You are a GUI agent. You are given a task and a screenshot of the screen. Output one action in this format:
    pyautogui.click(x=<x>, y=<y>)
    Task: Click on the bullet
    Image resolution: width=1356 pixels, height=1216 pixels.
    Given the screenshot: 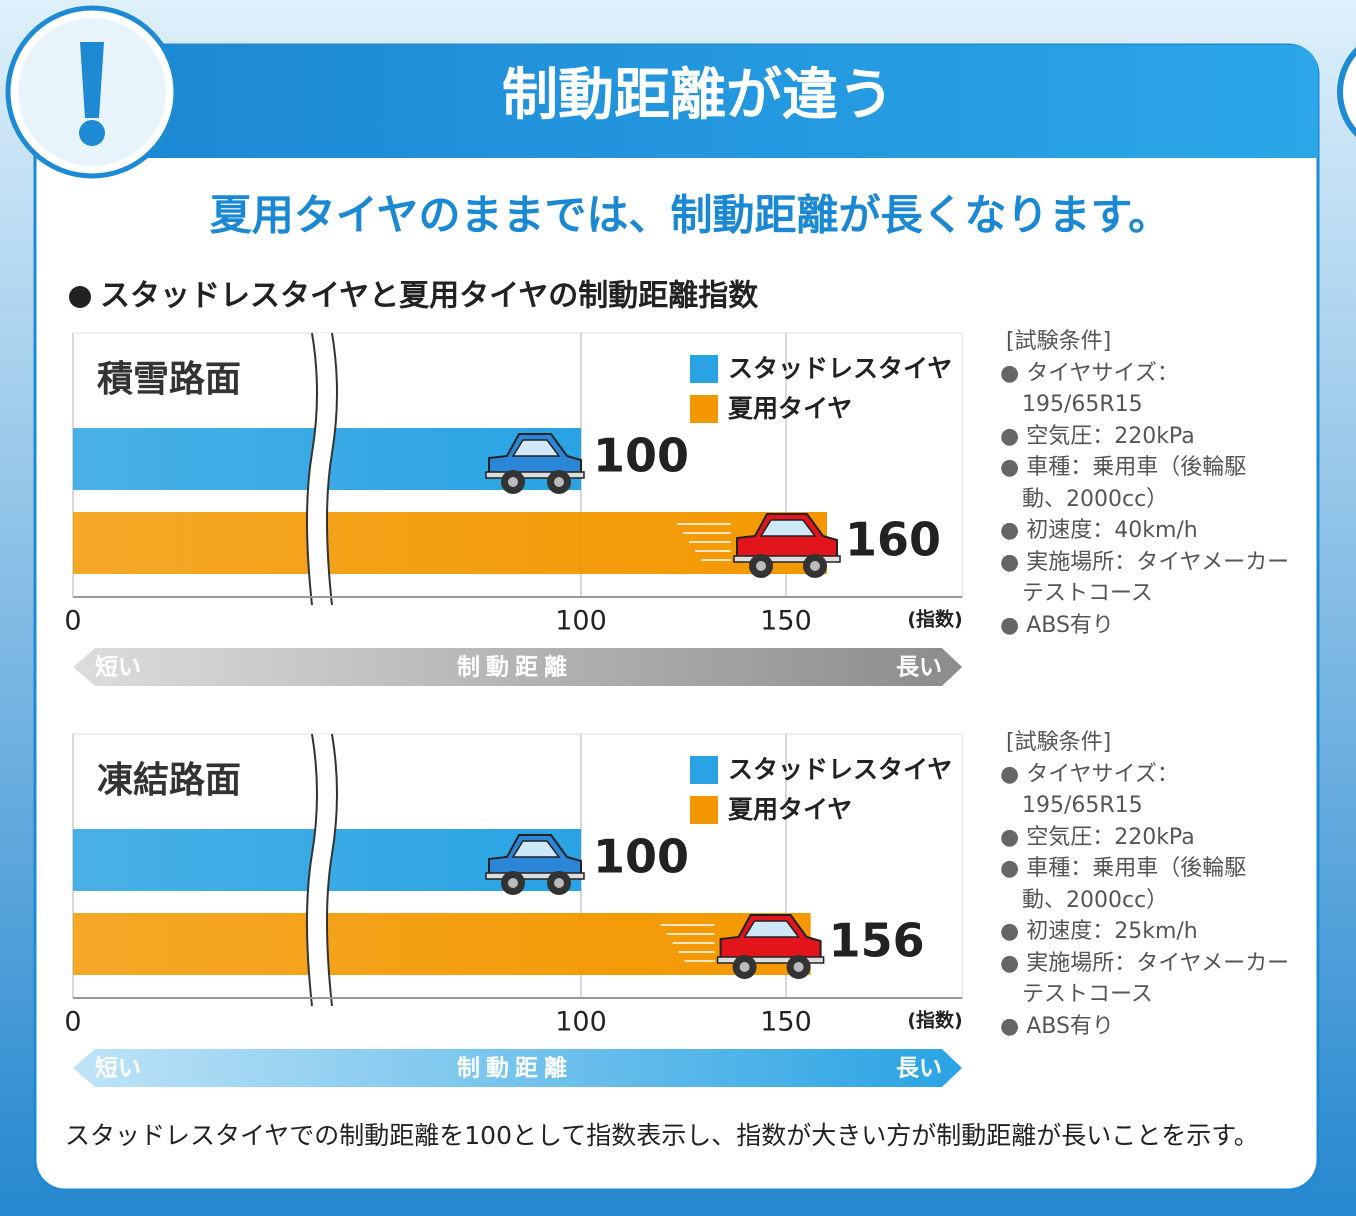 What is the action you would take?
    pyautogui.click(x=80, y=297)
    